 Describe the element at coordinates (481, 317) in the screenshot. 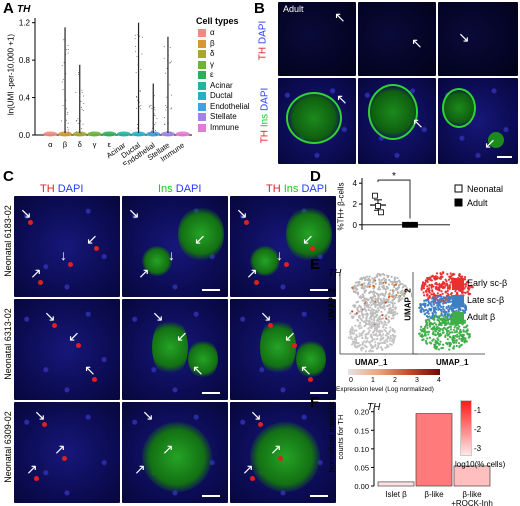

I see `legend-label: Adult β` at that location.